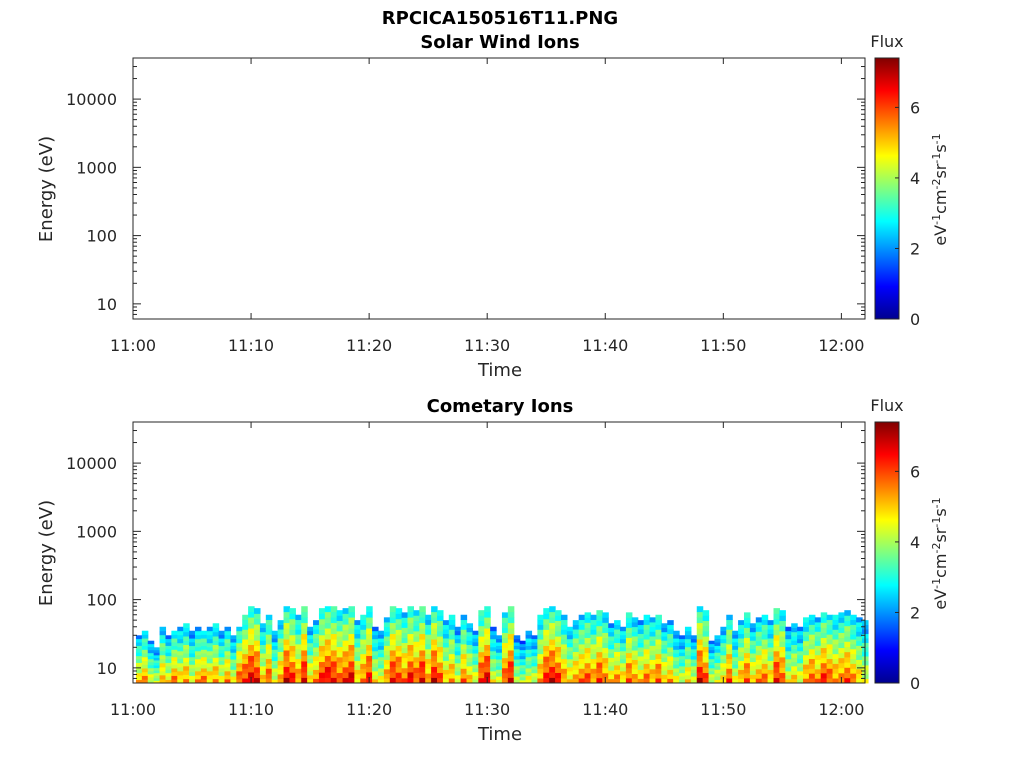 Image resolution: width=1024 pixels, height=772 pixels. I want to click on colorbar-tick-label: 4, so click(915, 542).